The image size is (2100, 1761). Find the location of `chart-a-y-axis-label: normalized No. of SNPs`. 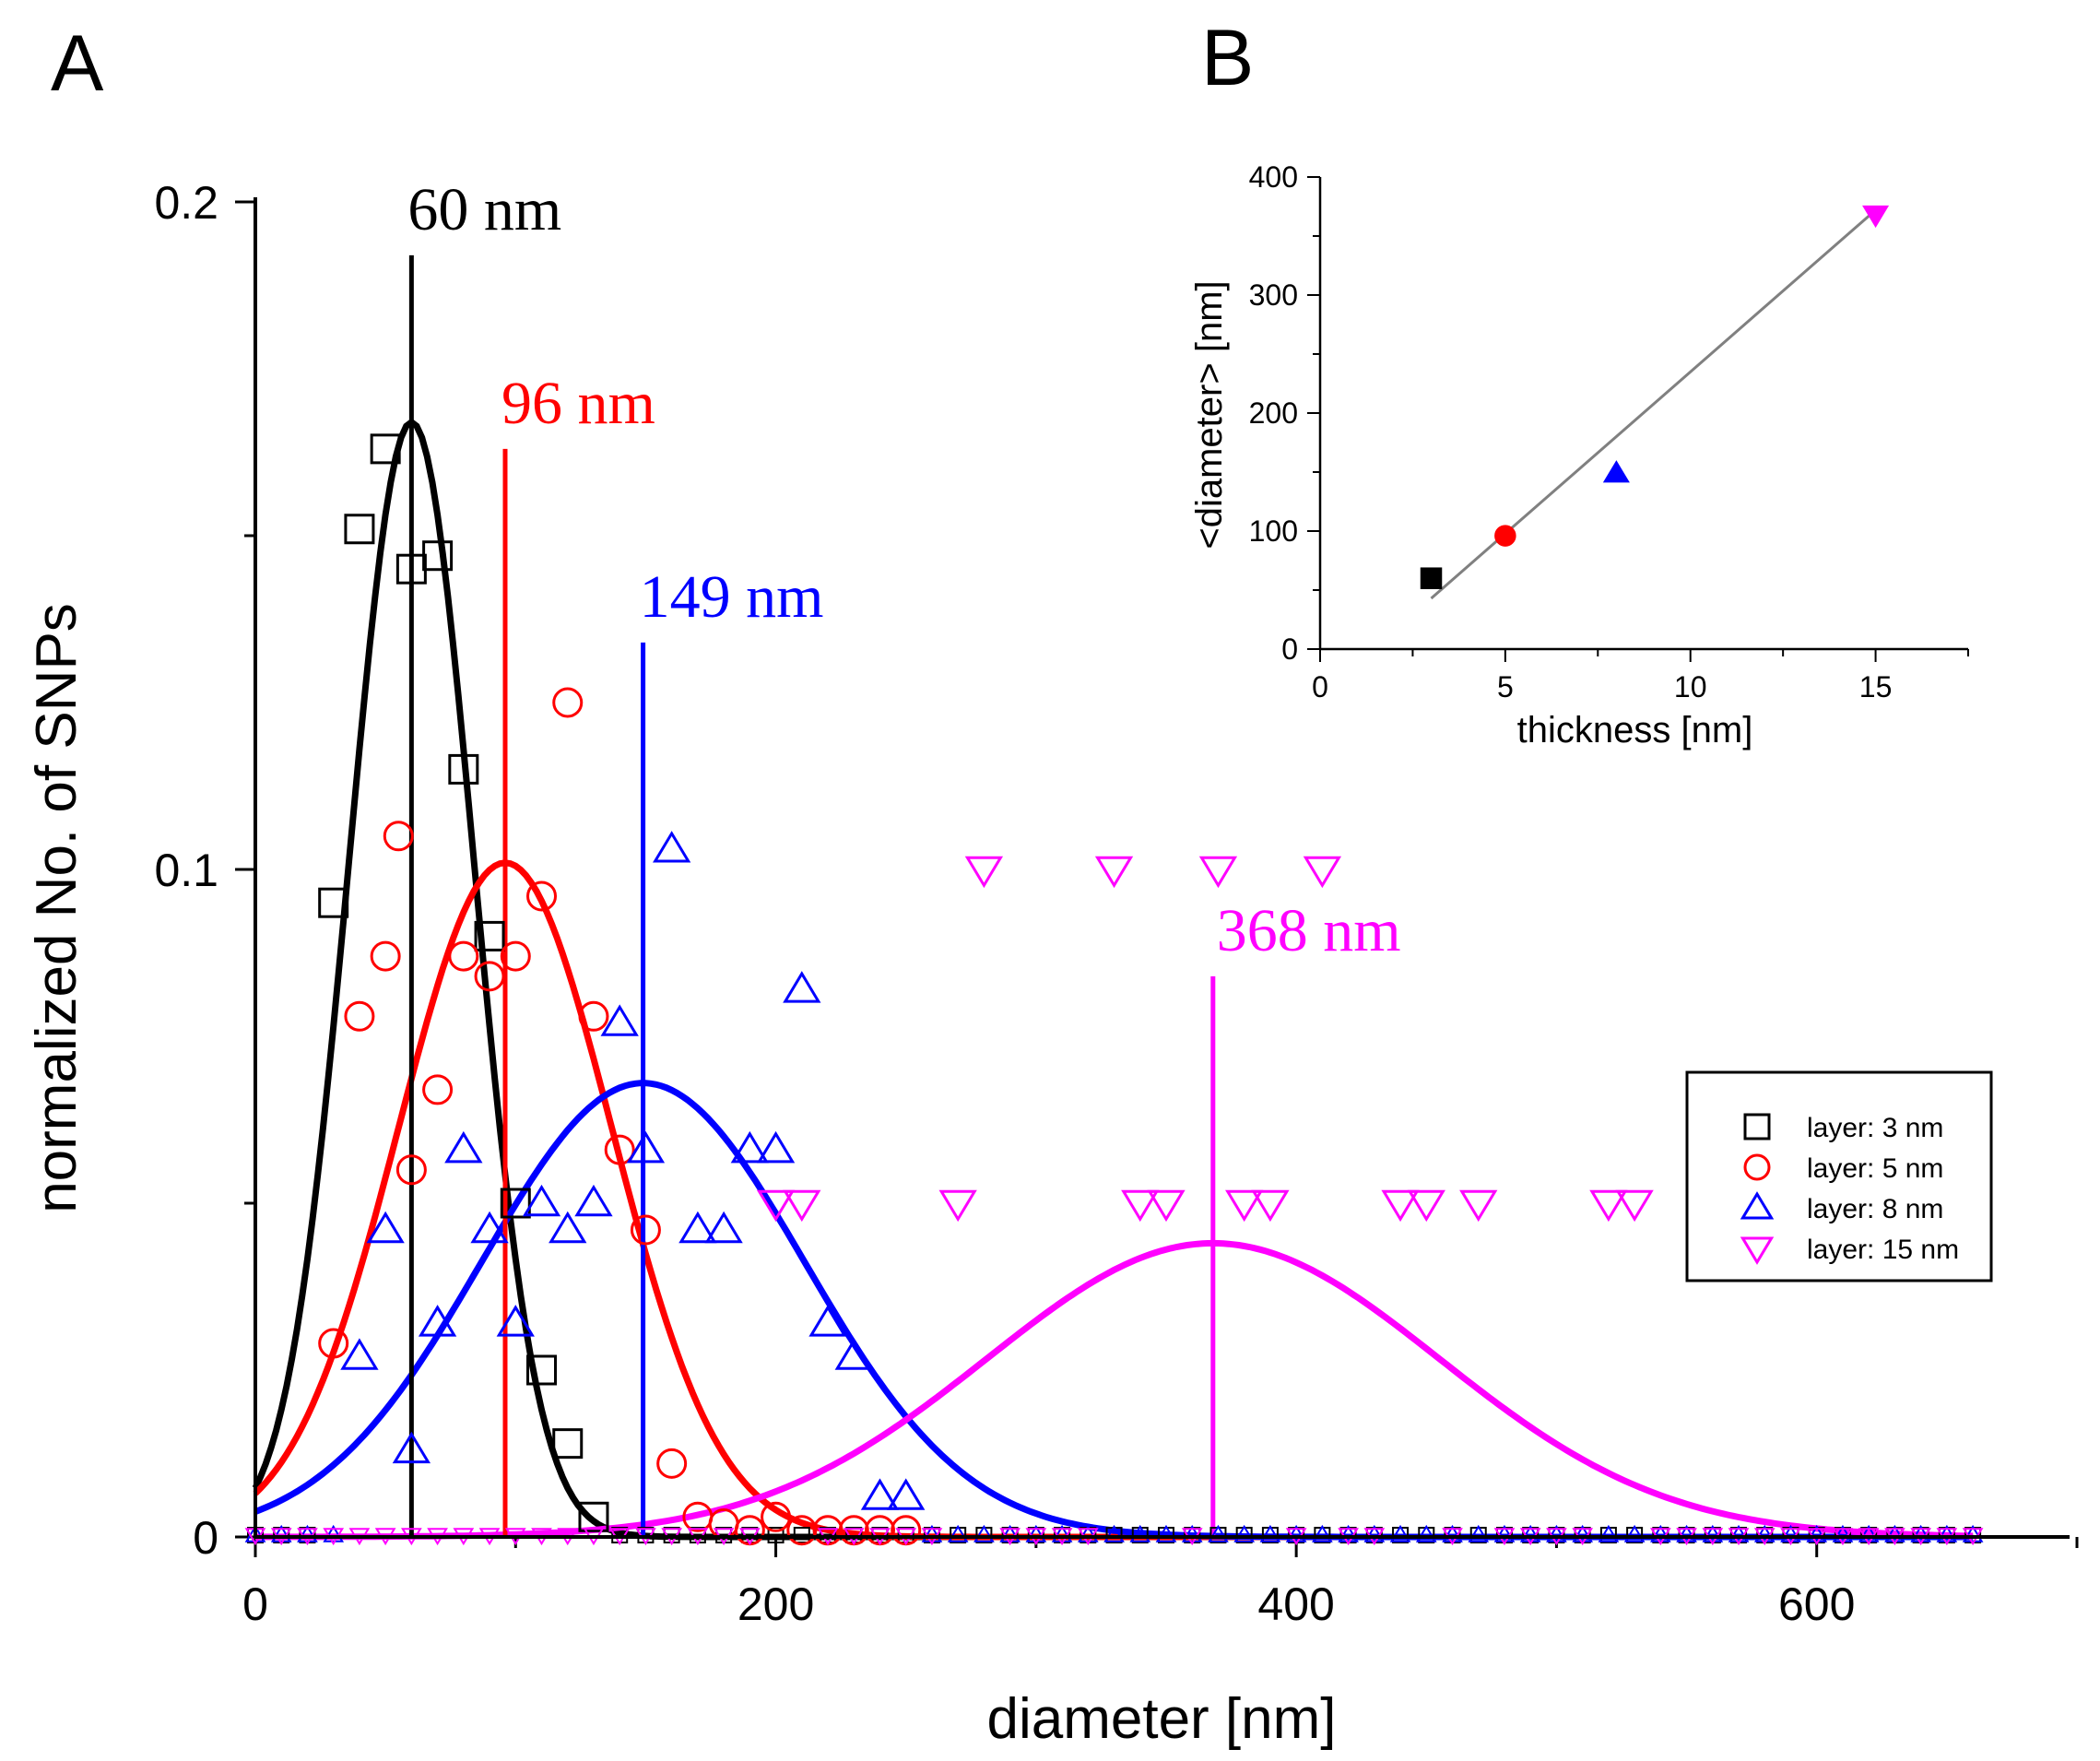

chart-a-y-axis-label: normalized No. of SNPs is located at coordinates (57, 908).